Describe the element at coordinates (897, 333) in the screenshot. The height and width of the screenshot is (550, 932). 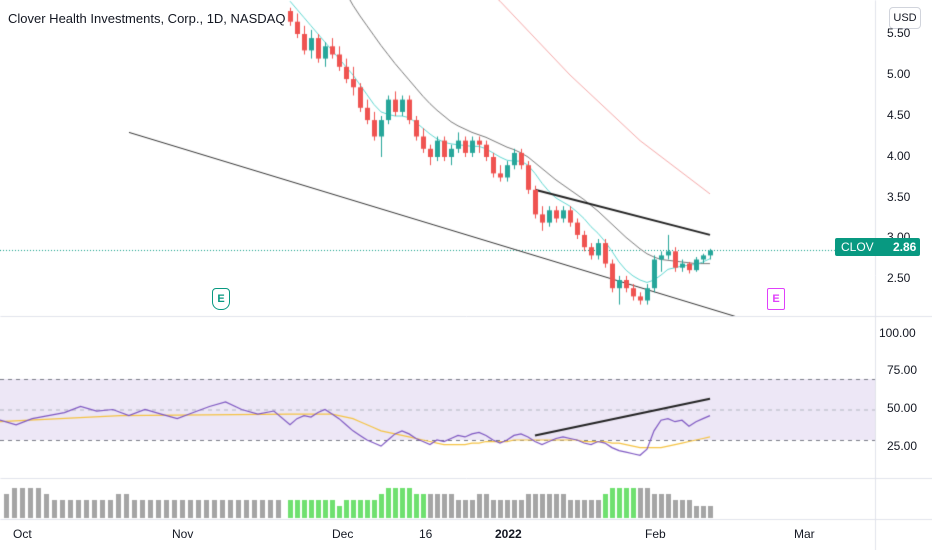
I see `rsi-tick: 100.00` at that location.